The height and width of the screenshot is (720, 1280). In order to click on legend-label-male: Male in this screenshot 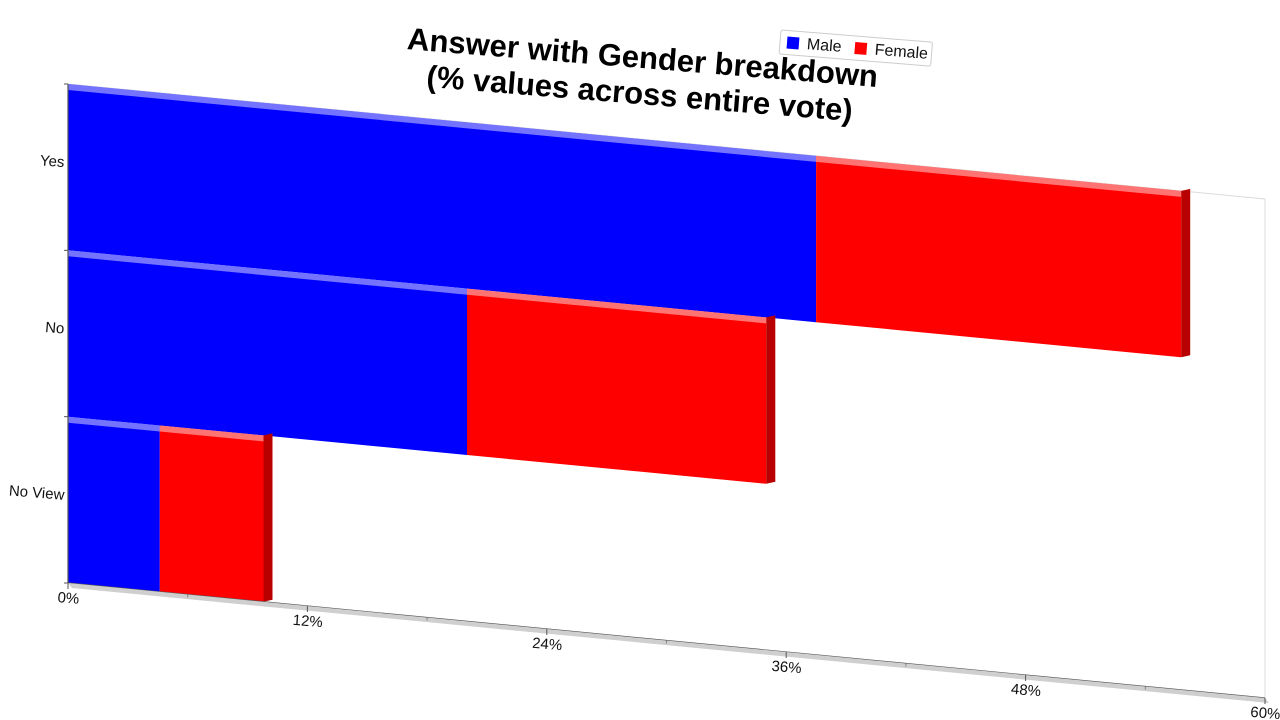, I will do `click(824, 46)`.